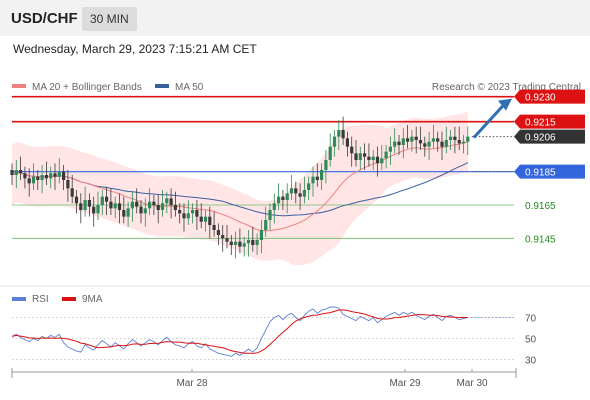 This screenshot has height=400, width=590. Describe the element at coordinates (531, 361) in the screenshot. I see `rsi-tick-label: 30` at that location.